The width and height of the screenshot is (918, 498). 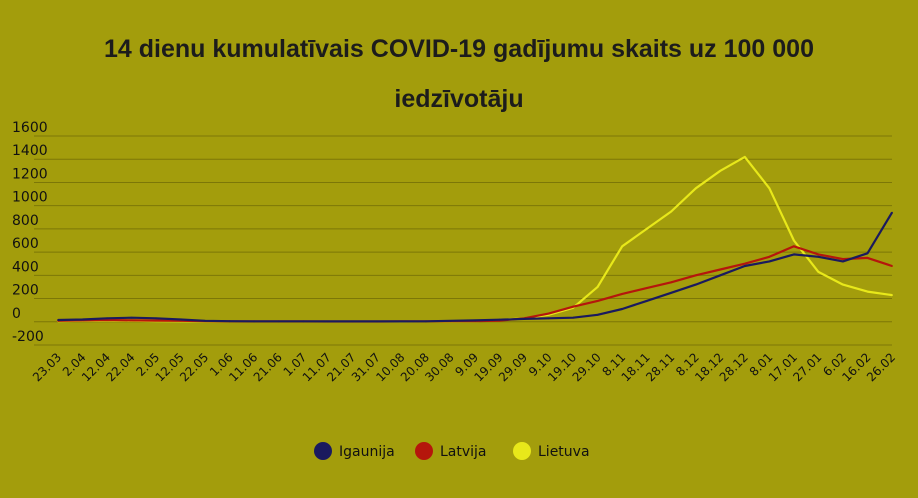 What do you see at coordinates (734, 367) in the screenshot?
I see `x-tick-label: 28.12` at bounding box center [734, 367].